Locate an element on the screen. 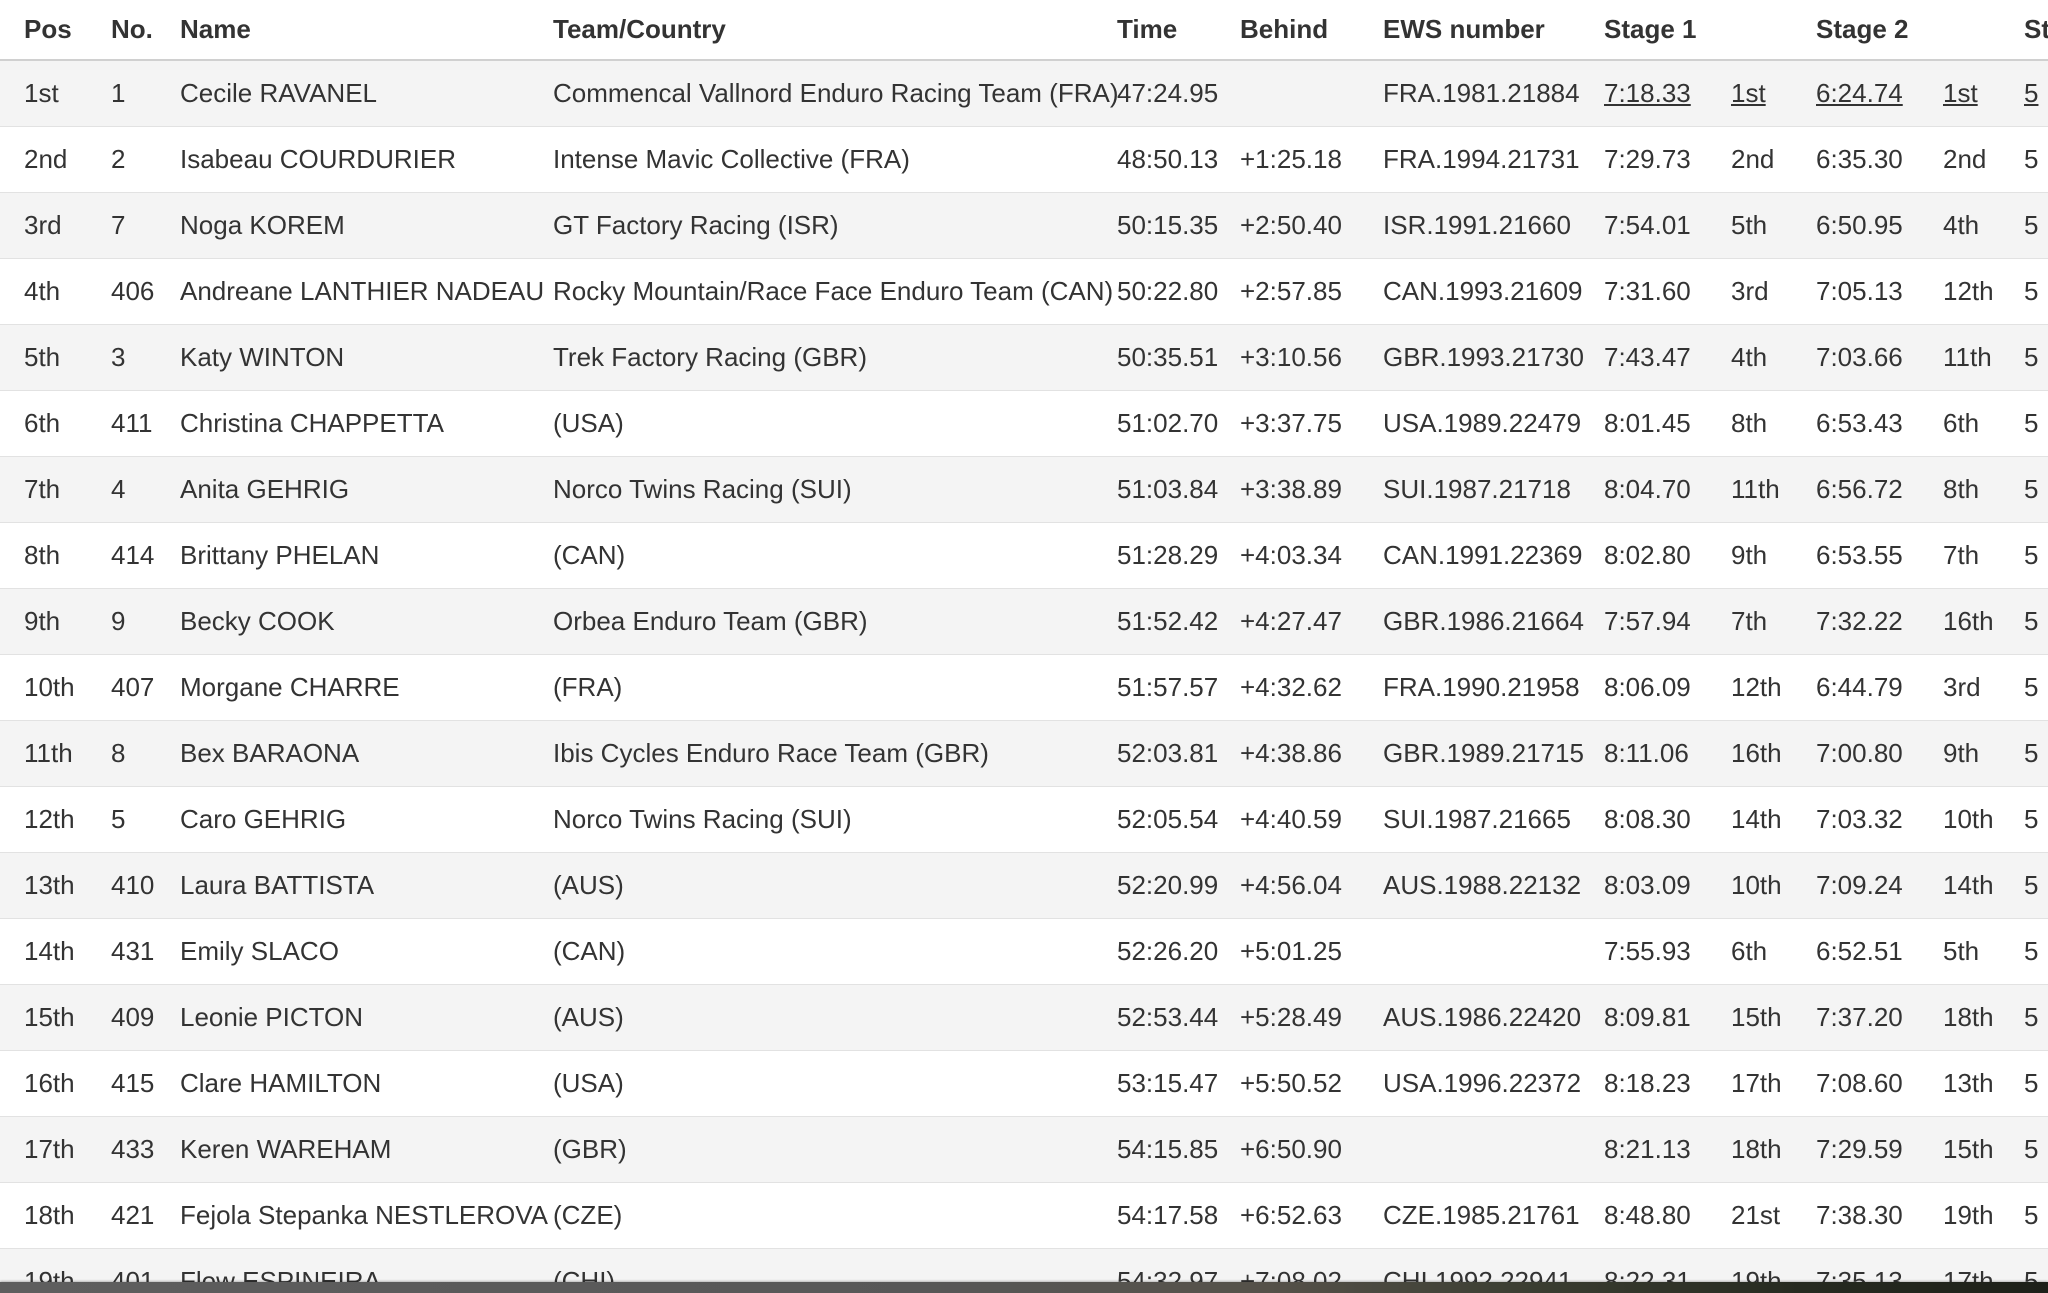  cell-team-country: (USA) is located at coordinates (835, 1082).